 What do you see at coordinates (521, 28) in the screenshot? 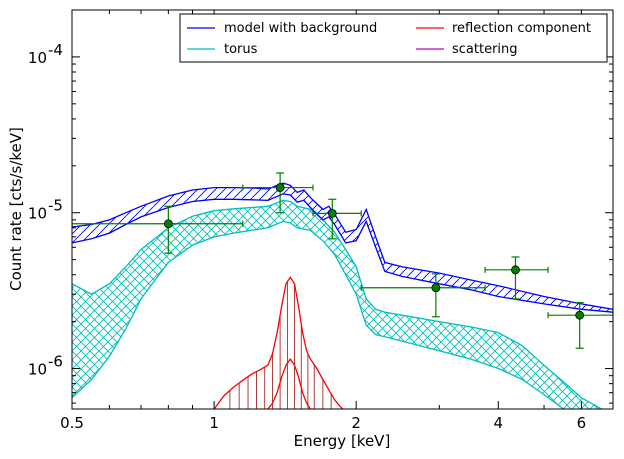
I see `legend-label-reflection: reflection component` at bounding box center [521, 28].